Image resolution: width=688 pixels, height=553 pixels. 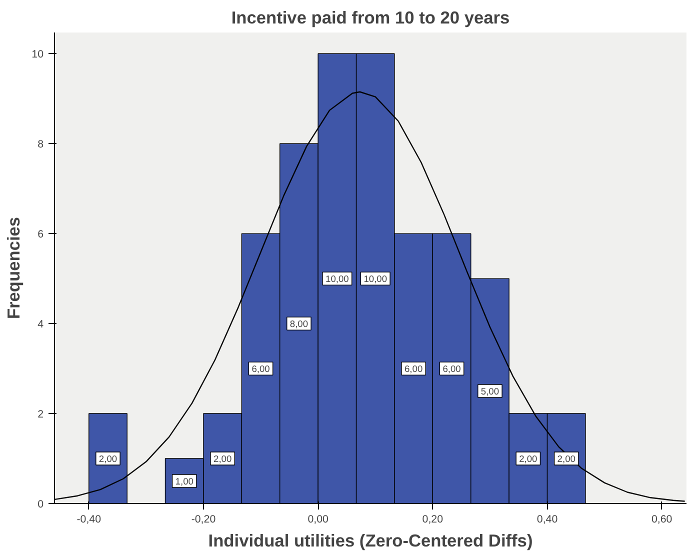 I want to click on x-tick-label: 0,60, so click(x=661, y=520).